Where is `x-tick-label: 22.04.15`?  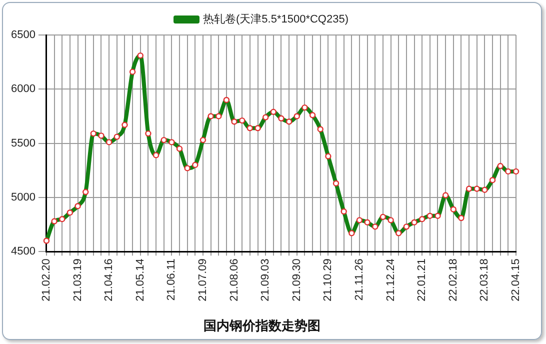 x-tick-label: 22.04.15 is located at coordinates (516, 280).